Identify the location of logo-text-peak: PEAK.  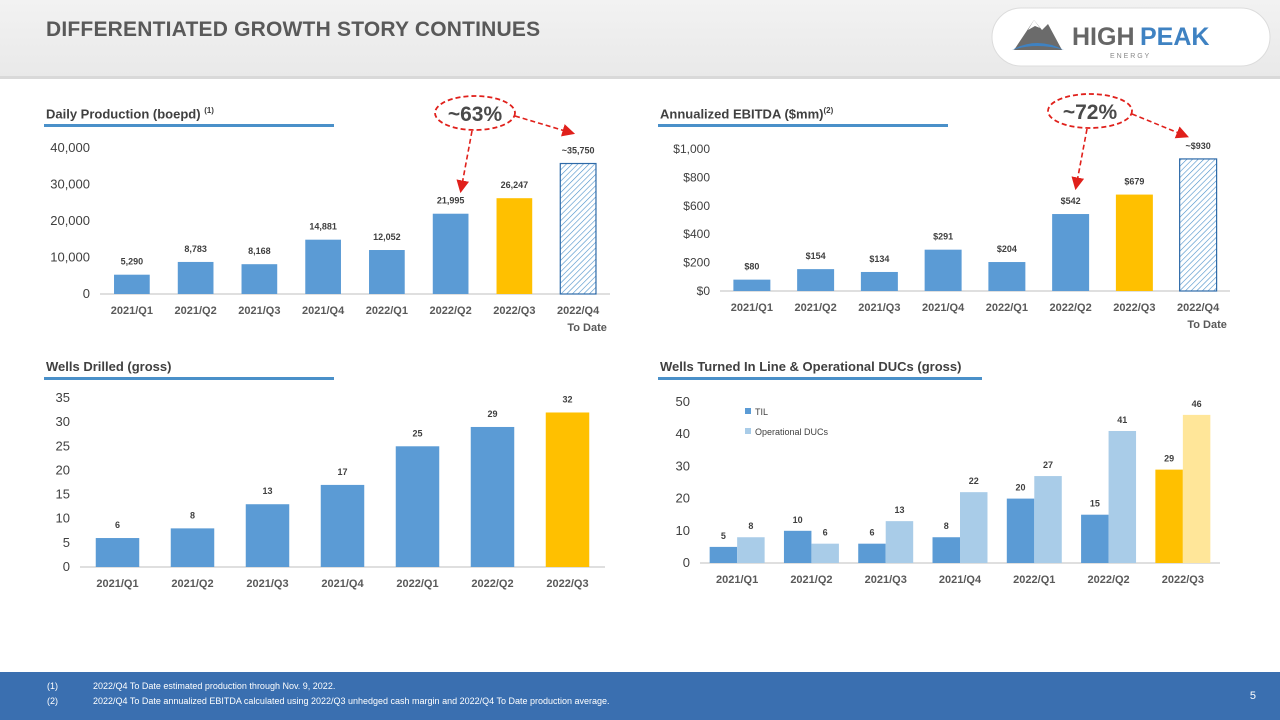
(1174, 37).